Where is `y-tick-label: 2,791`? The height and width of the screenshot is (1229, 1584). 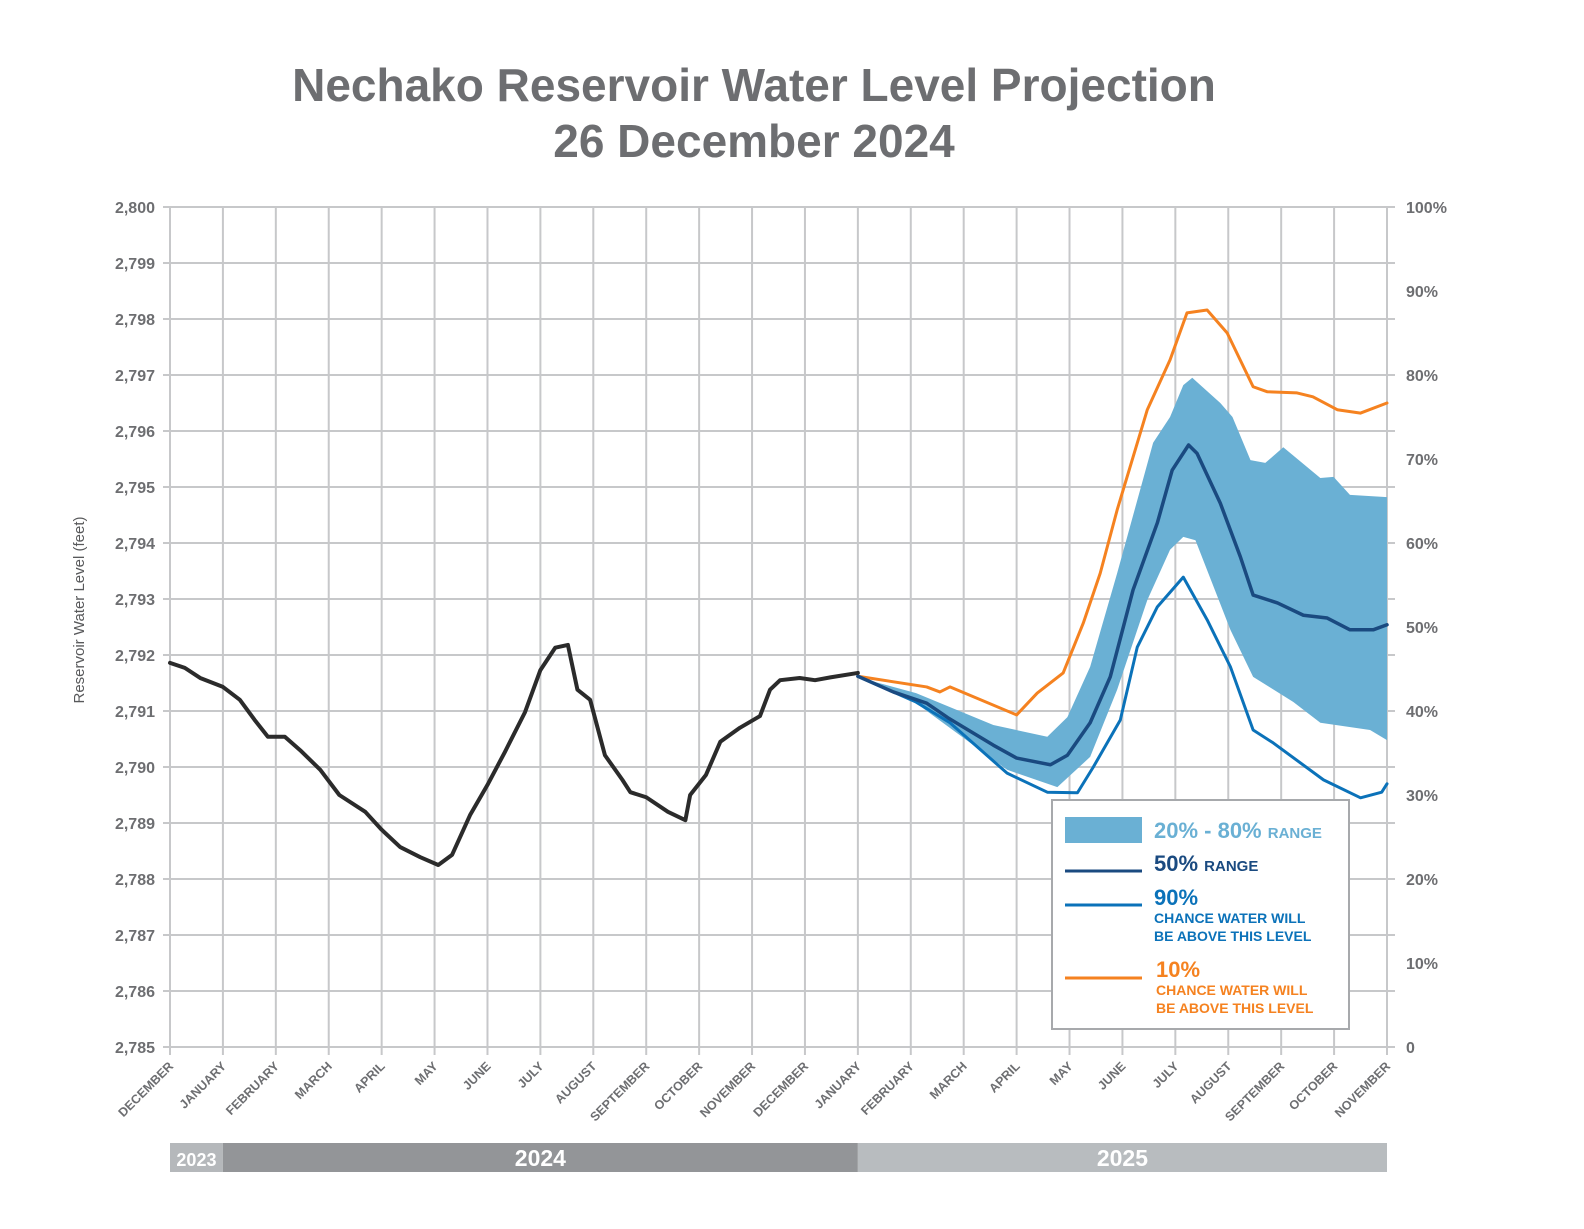 y-tick-label: 2,791 is located at coordinates (135, 712).